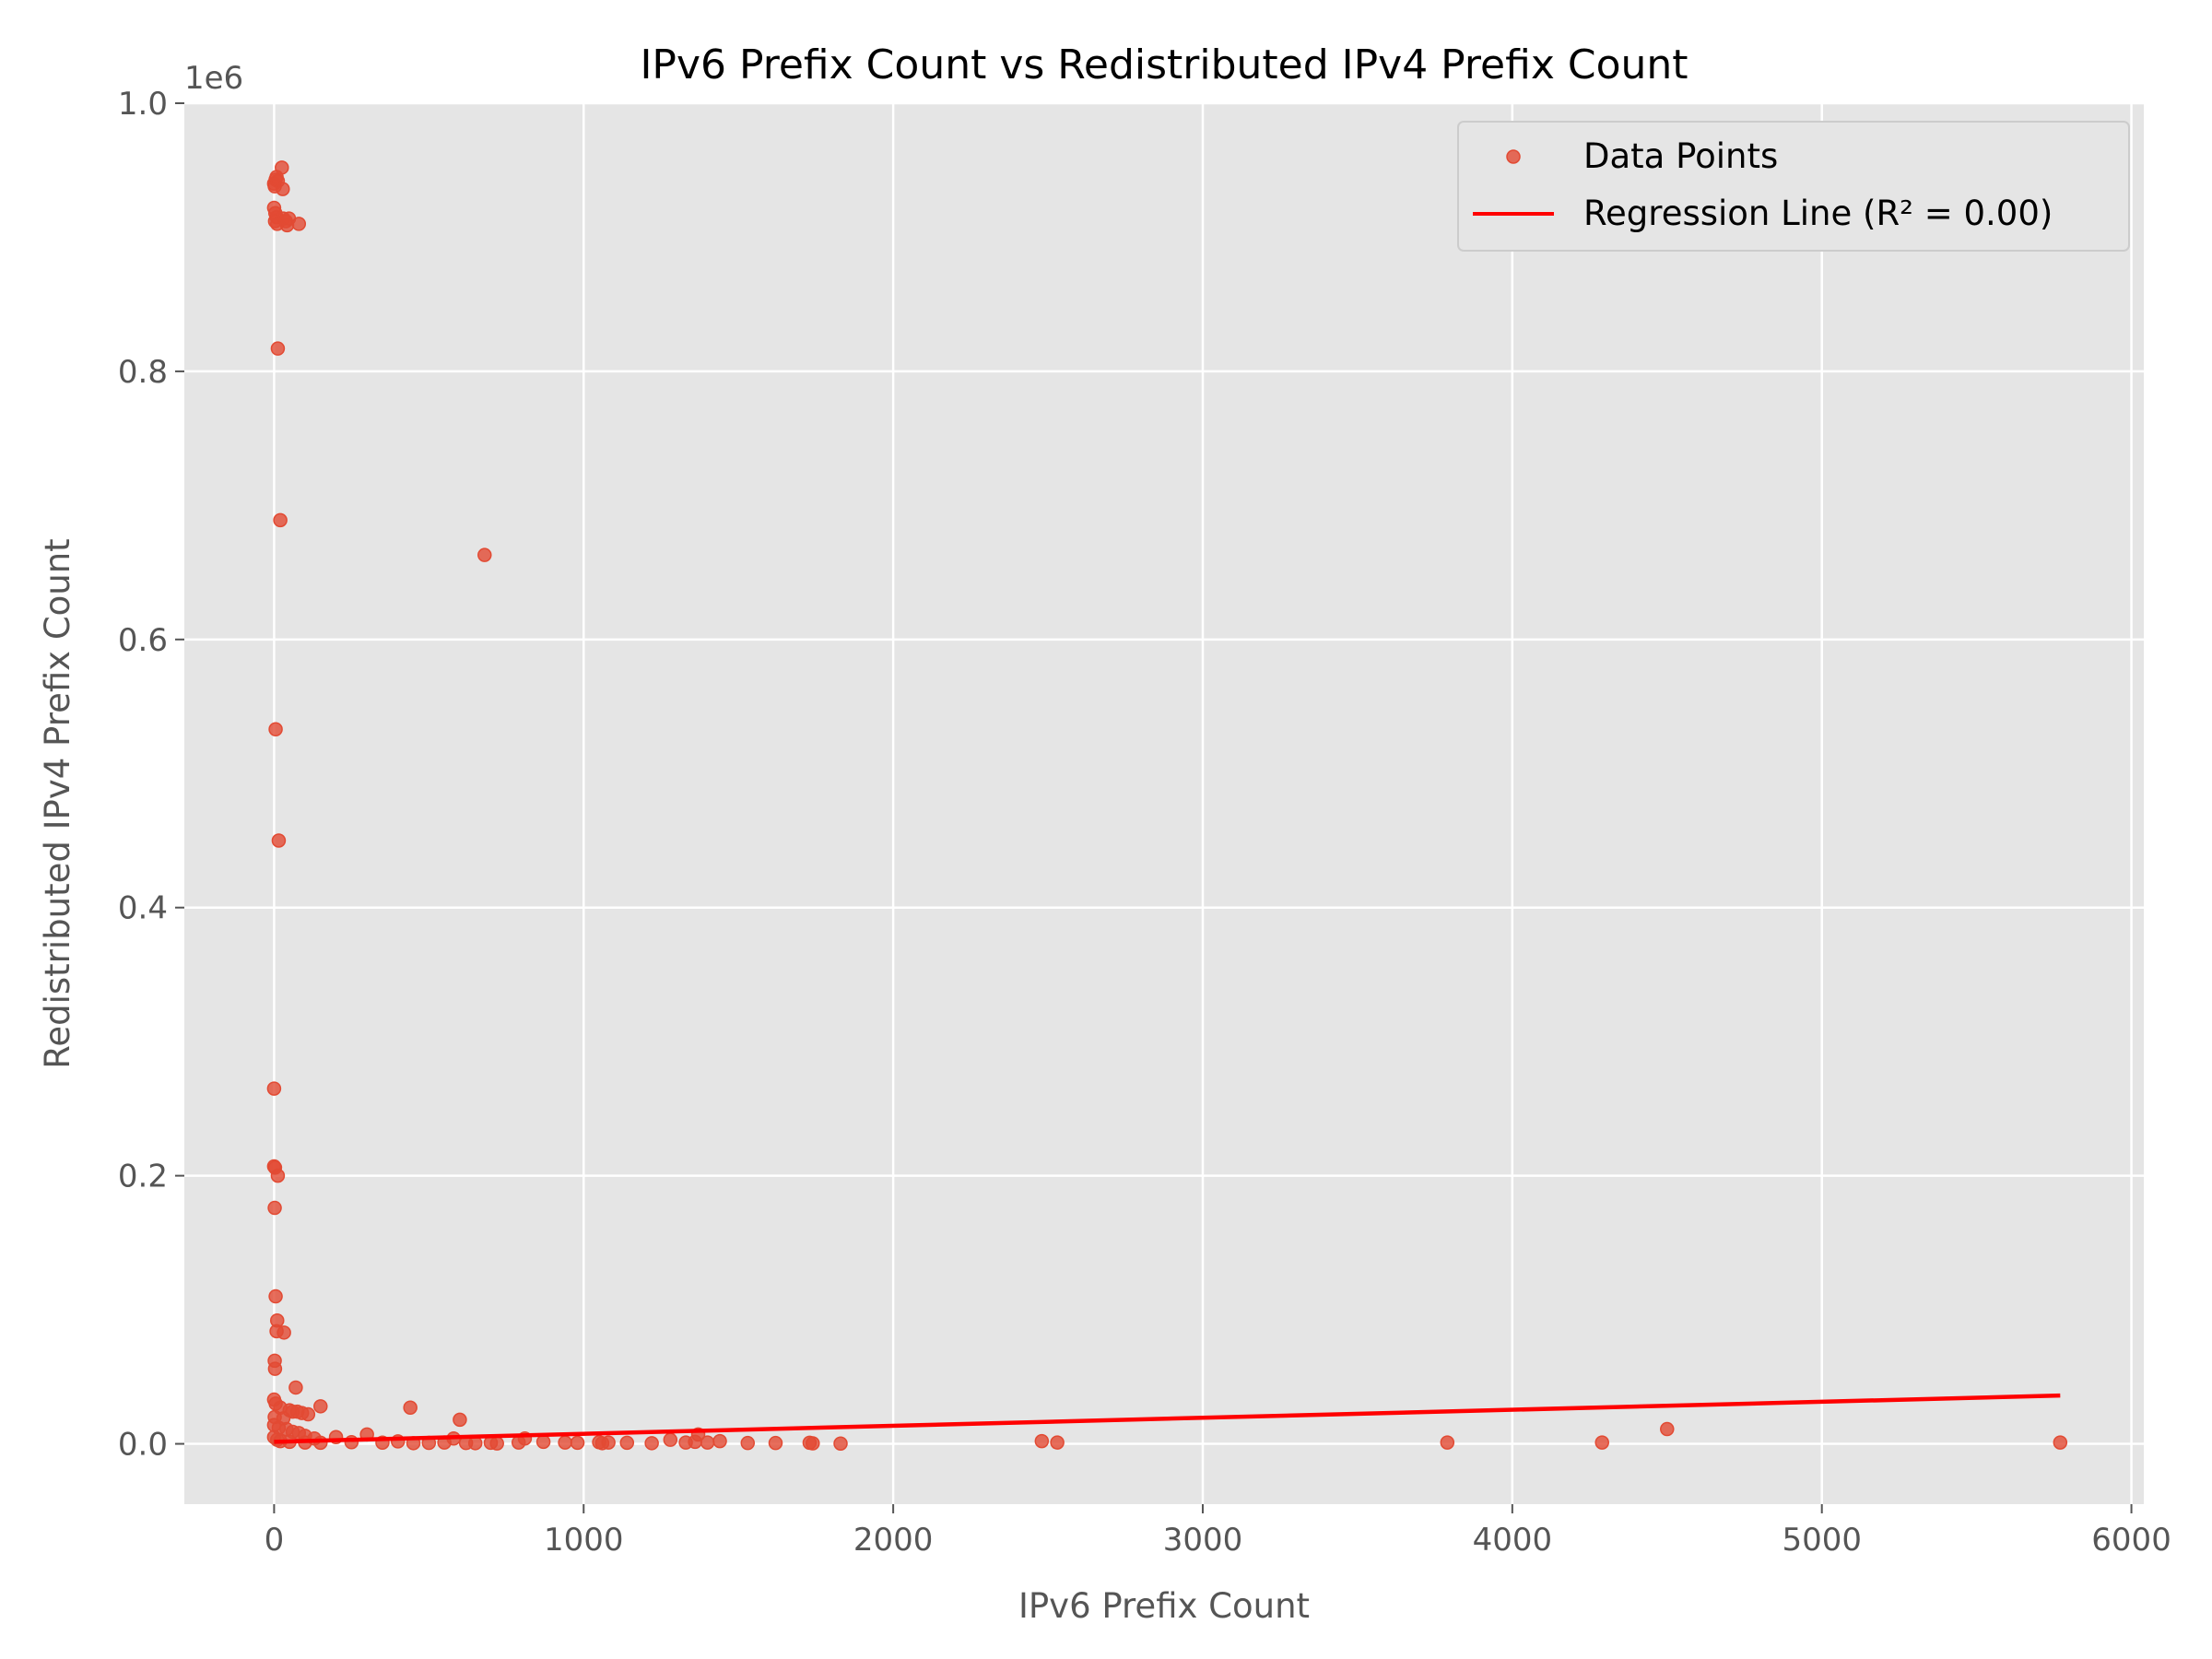 The width and height of the screenshot is (2212, 1659). I want to click on legend: Data Points Regression Line (R² = 0.00), so click(1793, 186).